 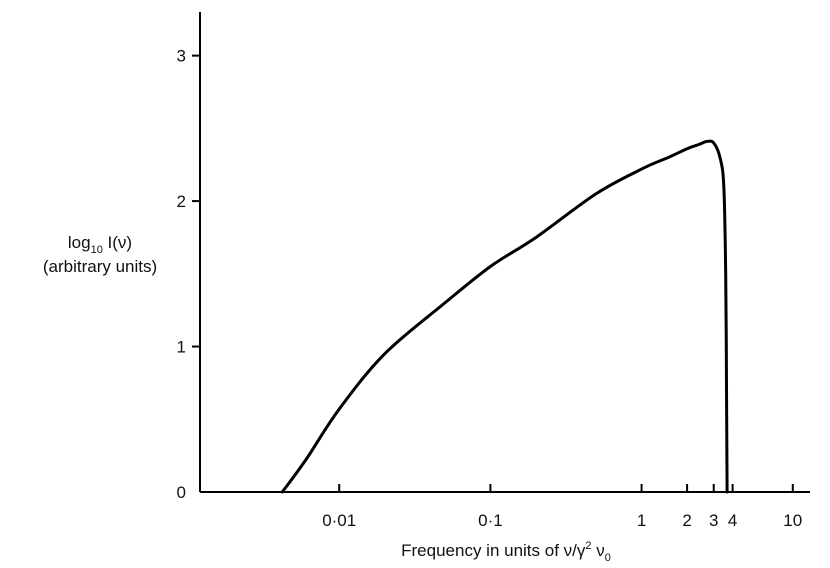 I want to click on x-tick-label-4: 4, so click(x=732, y=520).